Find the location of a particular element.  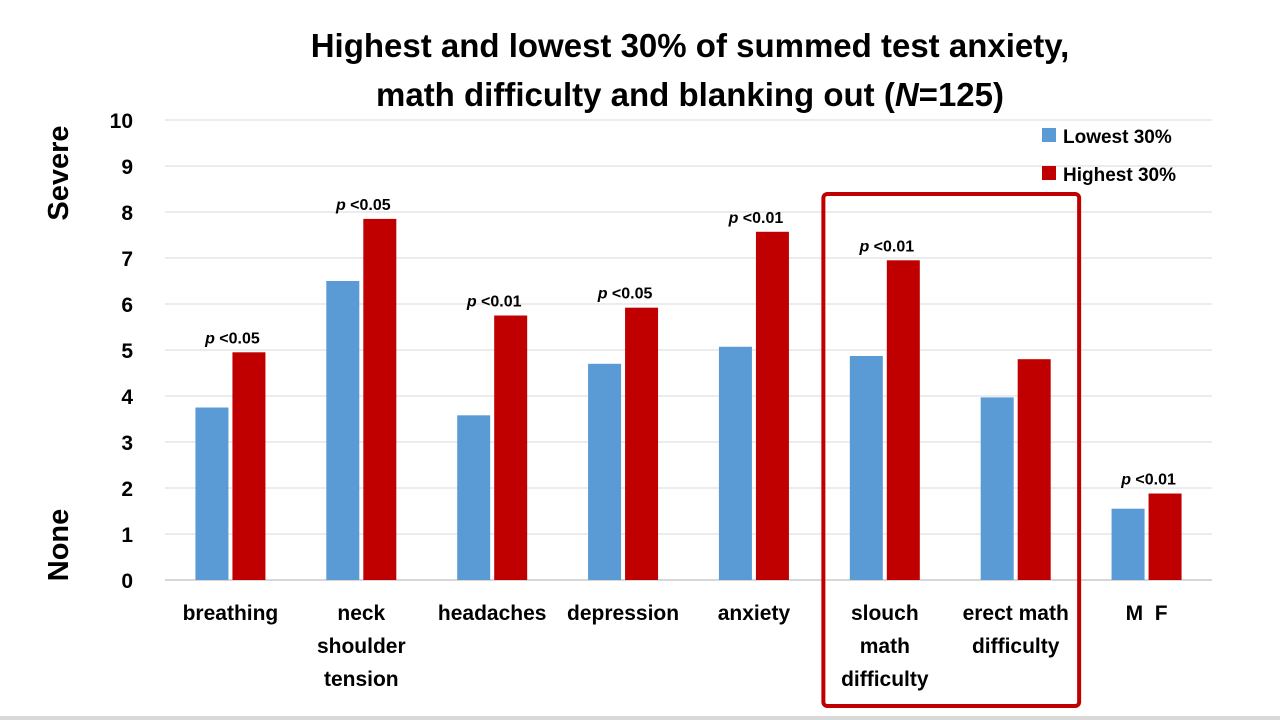

y-tick-label: 4 is located at coordinates (127, 397).